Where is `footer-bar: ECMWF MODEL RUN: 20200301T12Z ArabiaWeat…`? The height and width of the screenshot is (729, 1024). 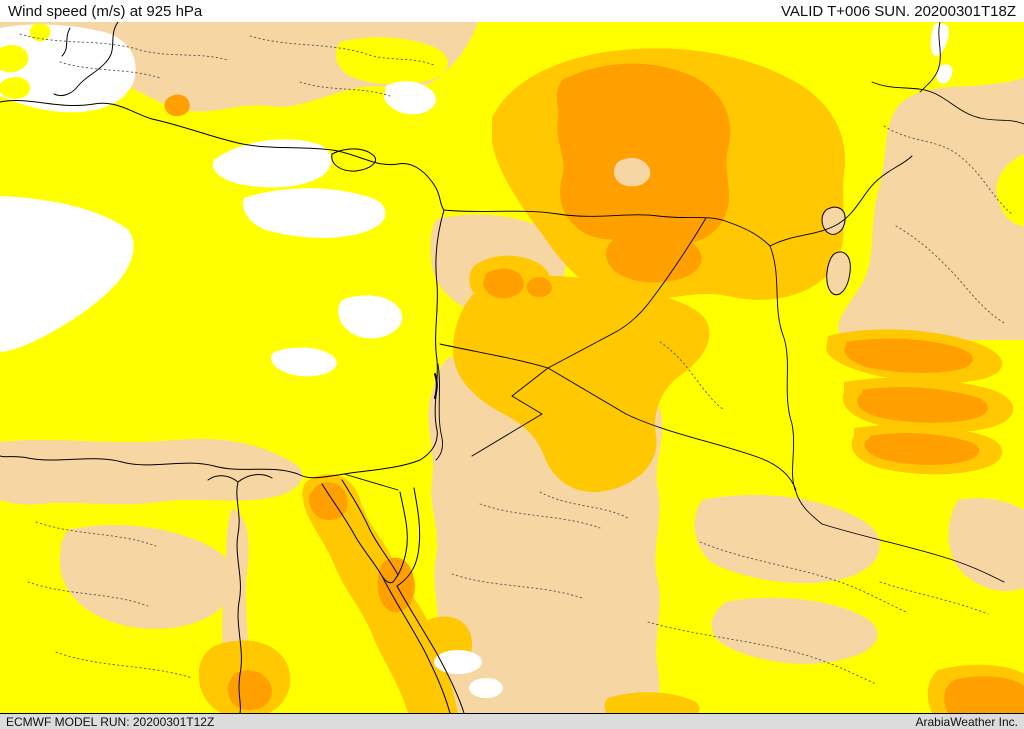
footer-bar: ECMWF MODEL RUN: 20200301T12Z ArabiaWeat… is located at coordinates (512, 721).